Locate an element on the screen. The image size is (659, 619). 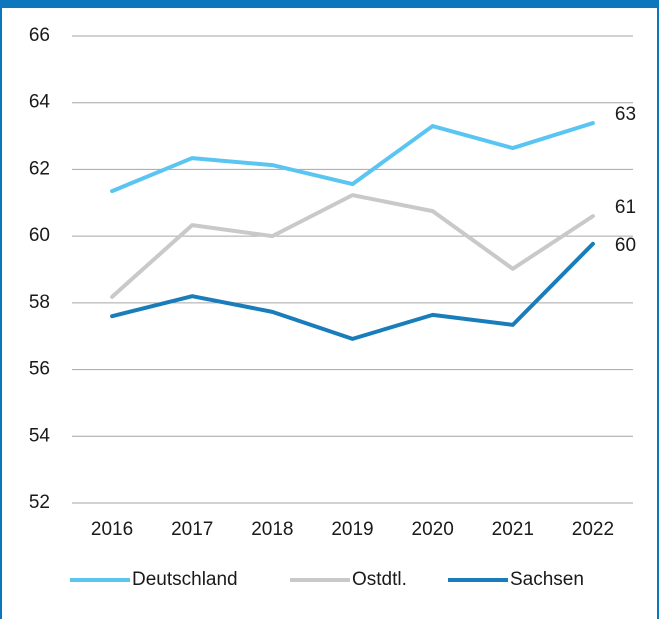
data-label: 60 is located at coordinates (625, 245).